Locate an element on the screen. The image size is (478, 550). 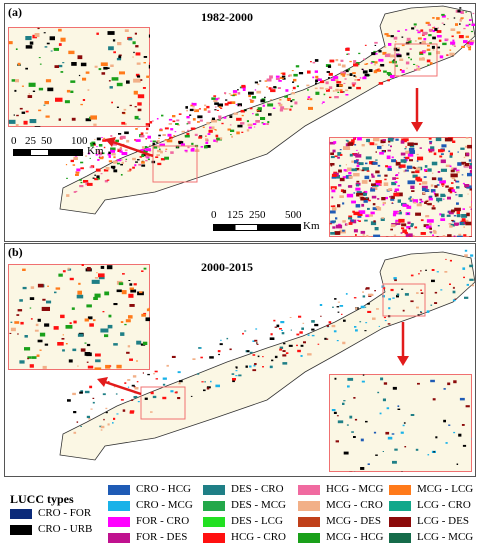
zoom-frame-east-b is located at coordinates (404, 300).